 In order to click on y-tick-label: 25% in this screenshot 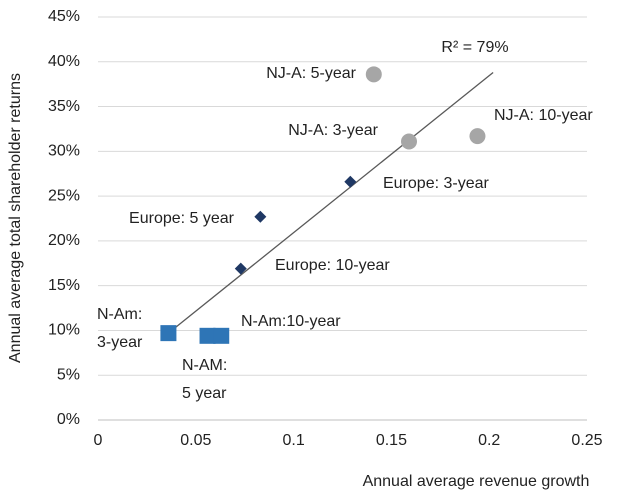, I will do `click(64, 195)`.